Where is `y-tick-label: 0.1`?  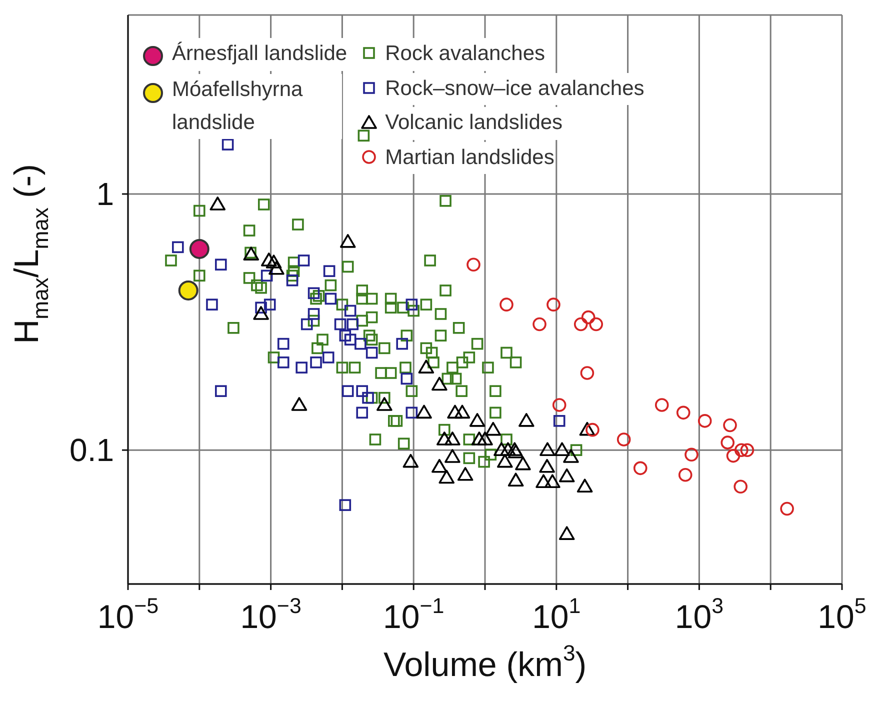 y-tick-label: 0.1 is located at coordinates (92, 450).